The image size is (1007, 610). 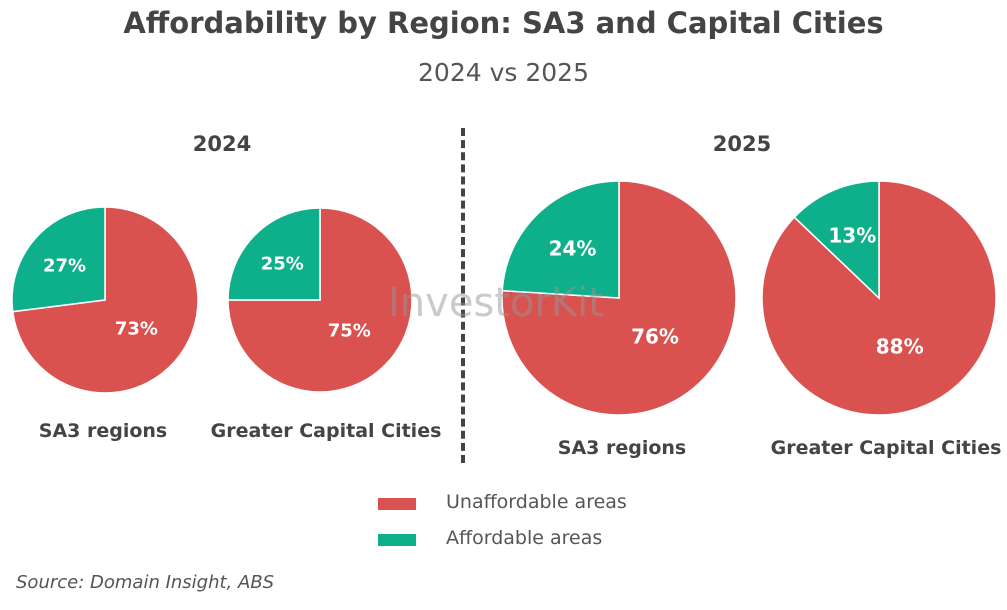 I want to click on pie-data-label: 25%, so click(x=282, y=263).